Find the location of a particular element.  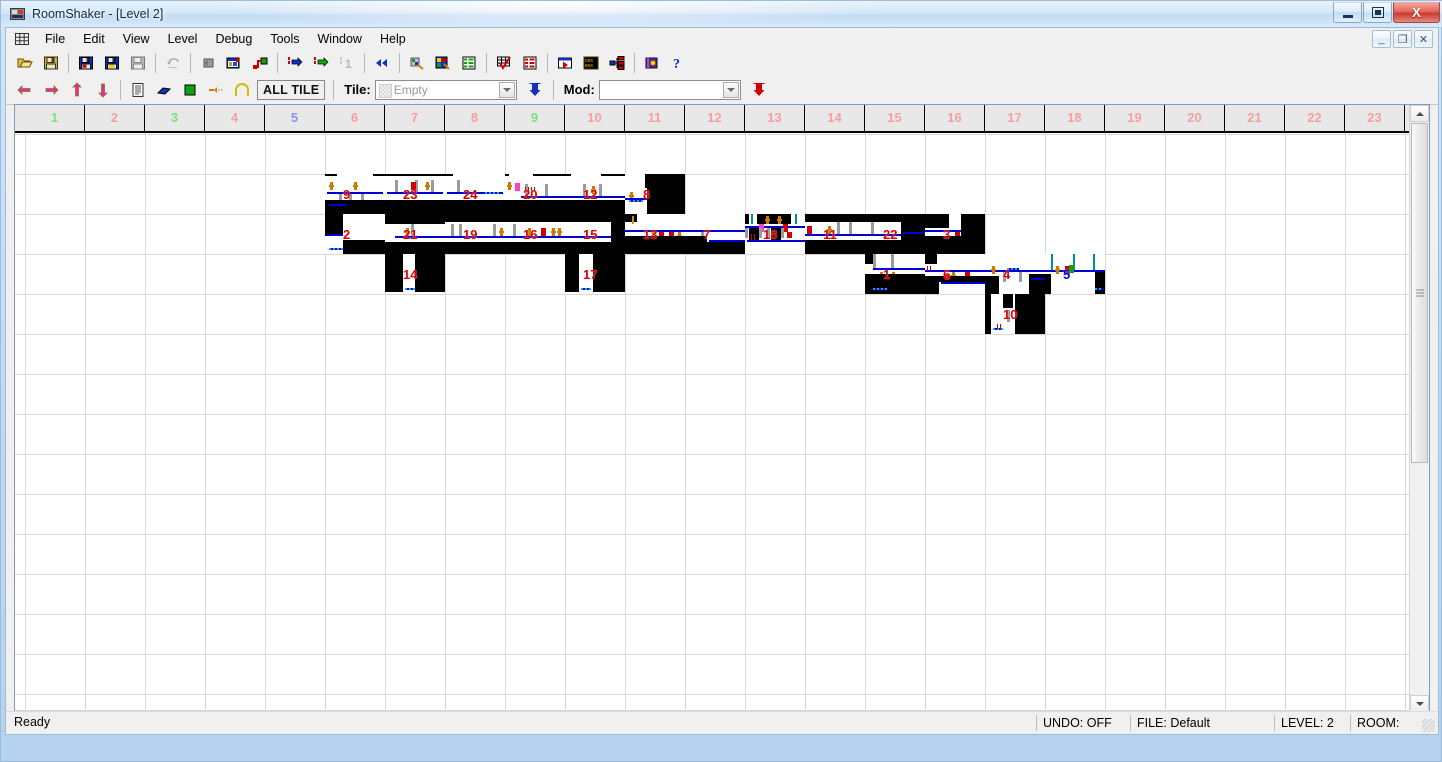

checkall-button is located at coordinates (503, 63).